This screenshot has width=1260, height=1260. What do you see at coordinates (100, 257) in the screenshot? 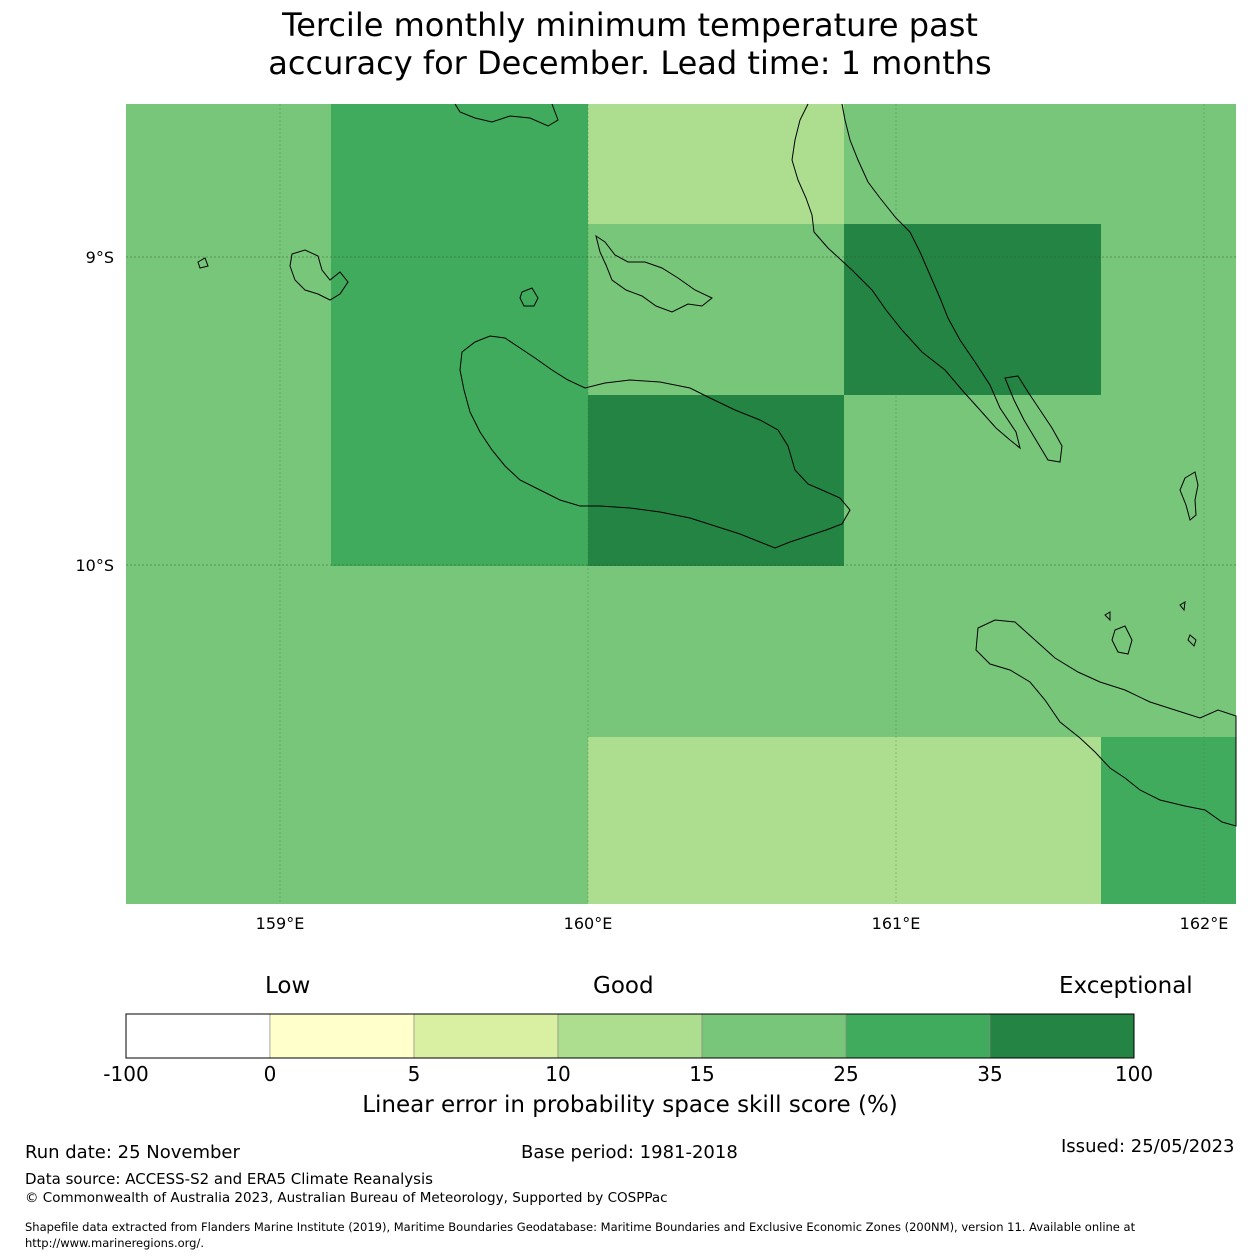
I see `lat-tick-label: 9°S` at bounding box center [100, 257].